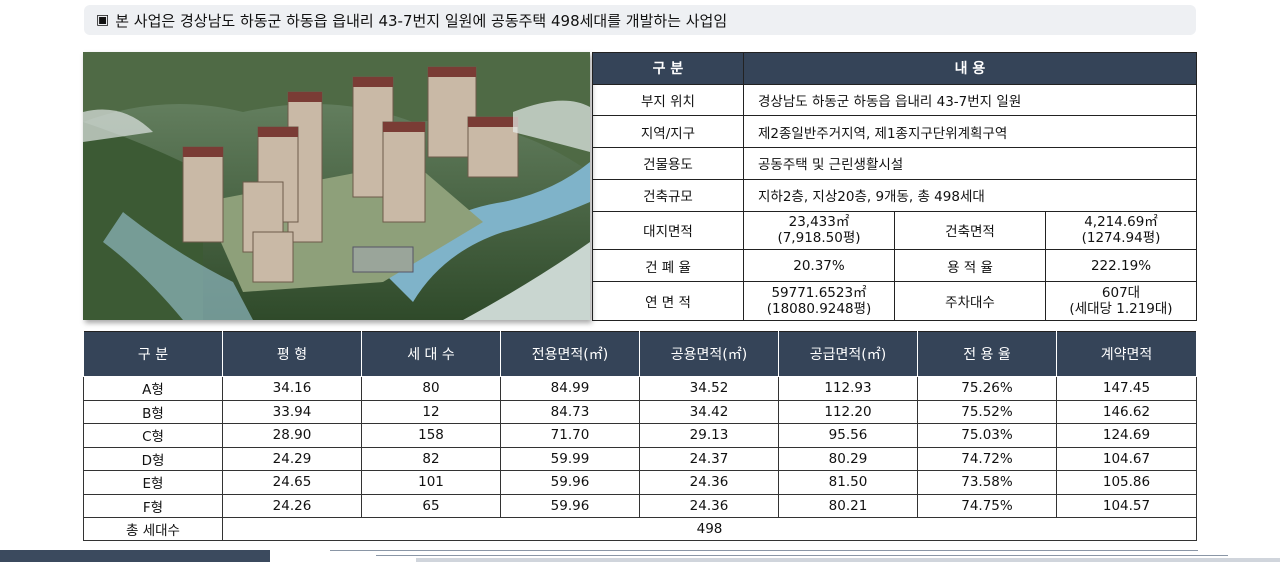 Image resolution: width=1280 pixels, height=562 pixels. What do you see at coordinates (1121, 309) in the screenshot?
I see `parking-per-unit: (세대당 1.219대)` at bounding box center [1121, 309].